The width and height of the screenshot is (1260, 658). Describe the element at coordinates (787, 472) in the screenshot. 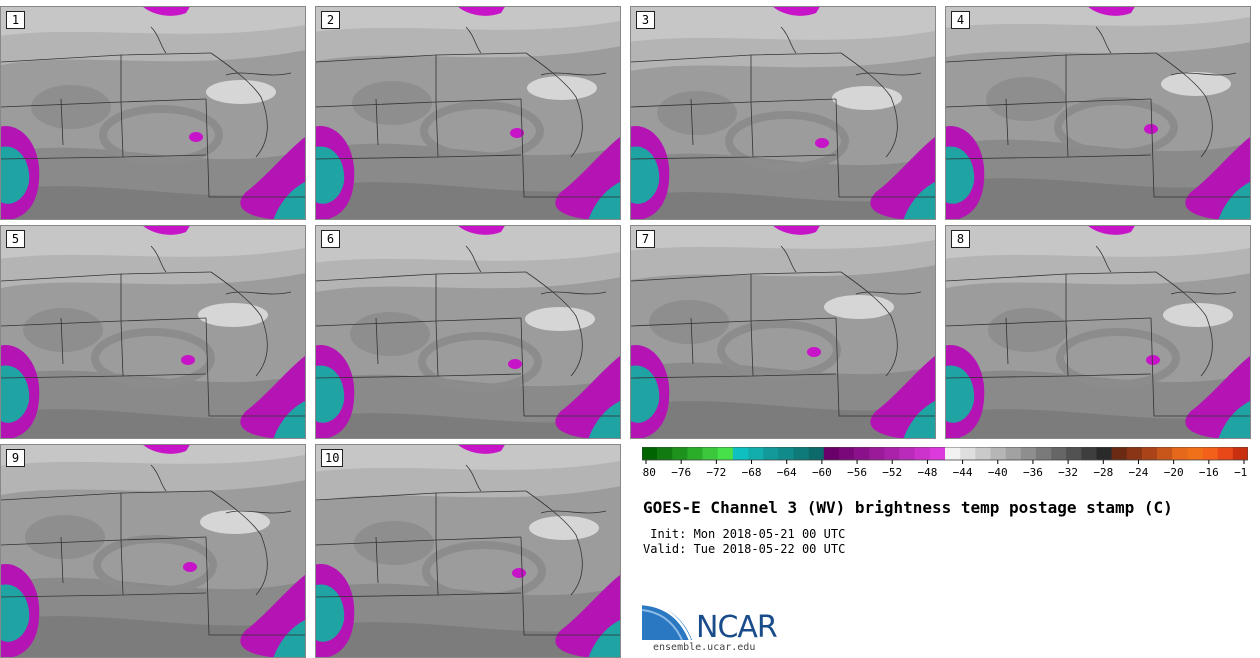

I see `colorbar-tick-label: −64` at that location.